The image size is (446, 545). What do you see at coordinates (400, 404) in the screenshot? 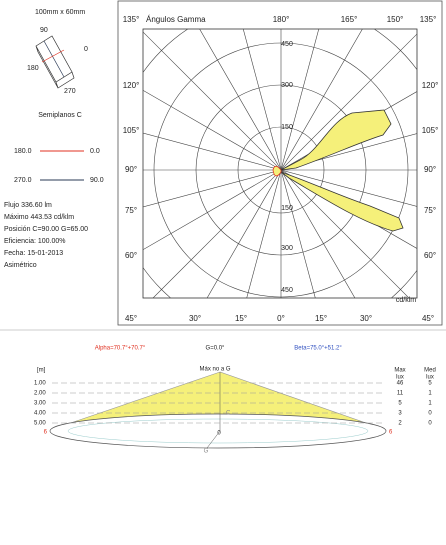
I see `max-lux: 5` at bounding box center [400, 404].